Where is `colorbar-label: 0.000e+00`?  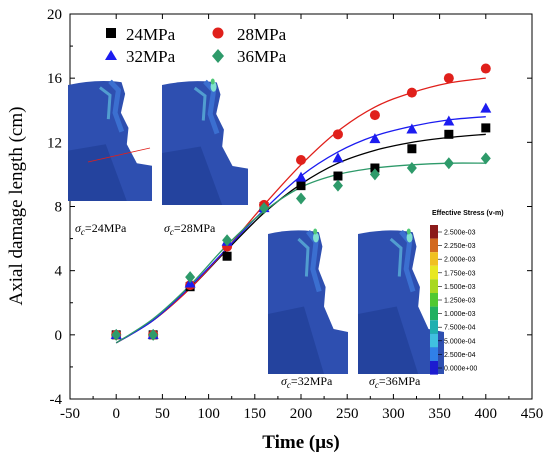 colorbar-label: 0.000e+00 is located at coordinates (460, 369).